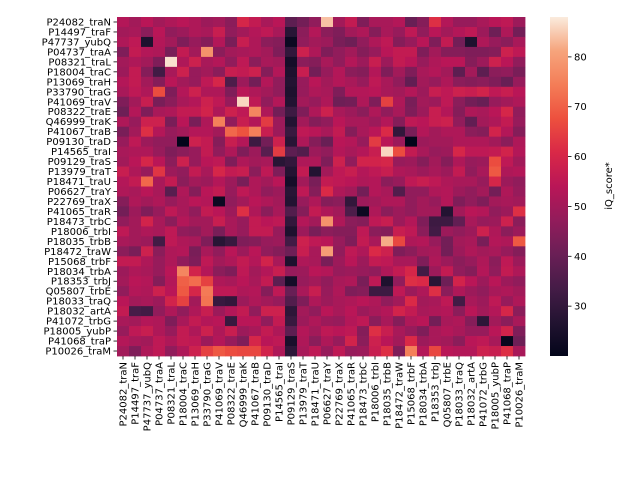  I want to click on colorbar-tick-label: 50, so click(580, 207).